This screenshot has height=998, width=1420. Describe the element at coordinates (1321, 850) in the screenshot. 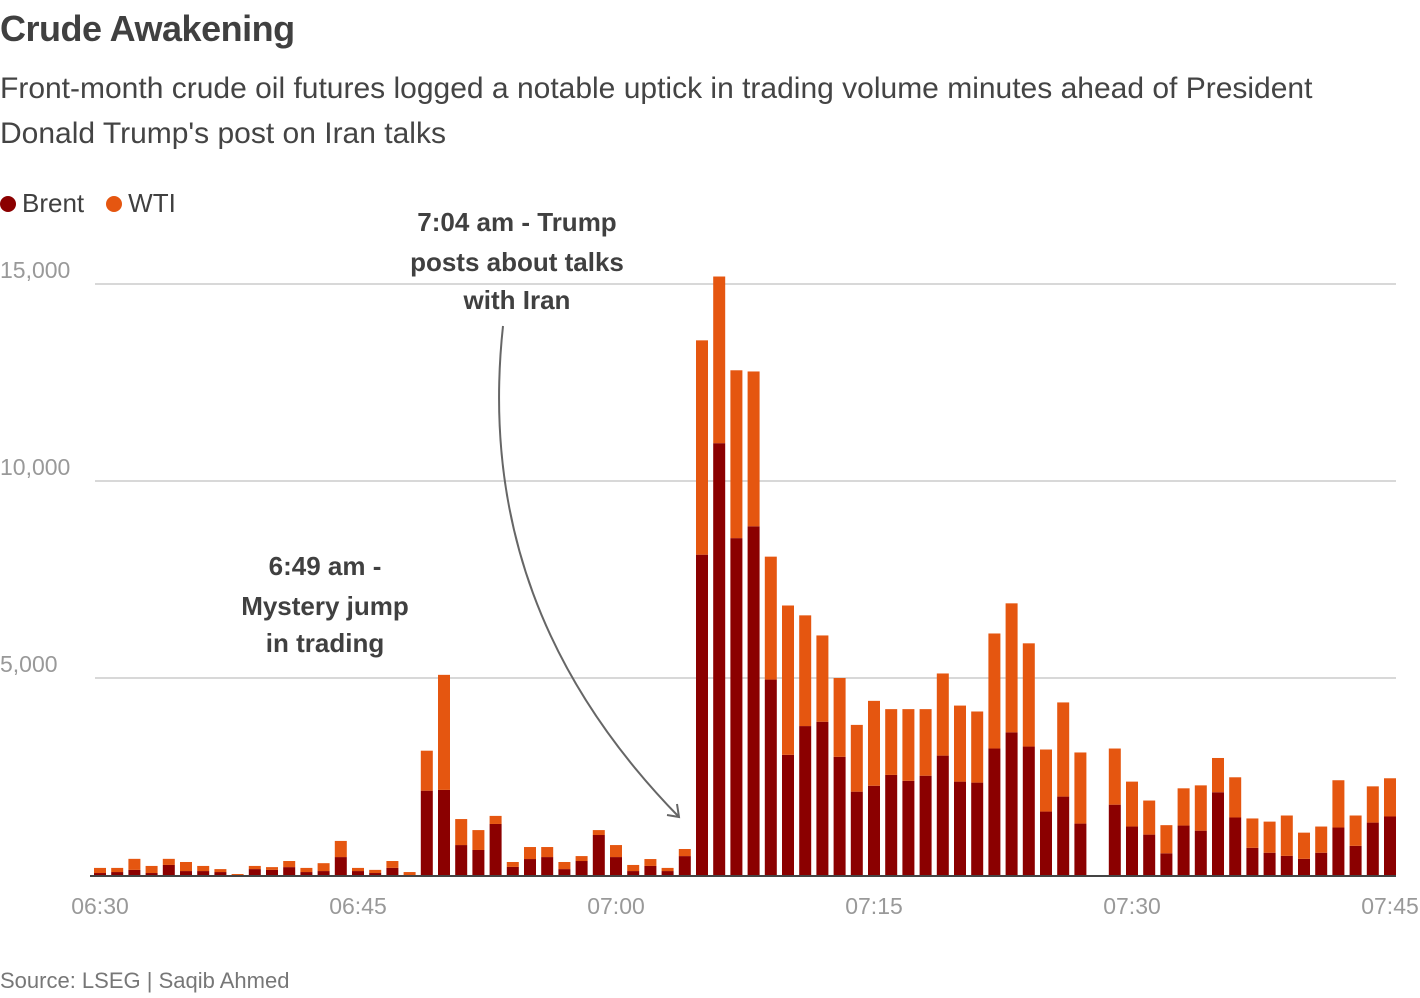

I see `bar-group-07:41` at that location.